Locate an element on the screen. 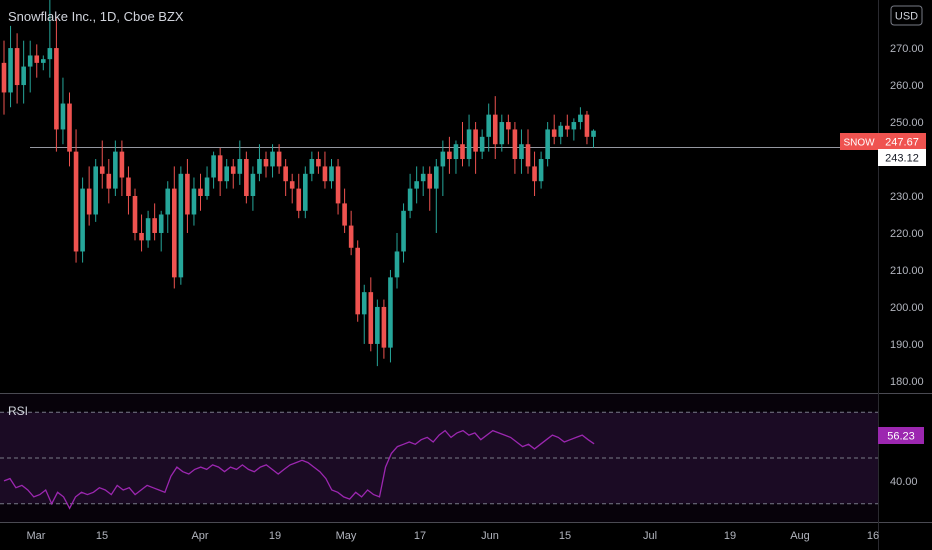 The width and height of the screenshot is (932, 550). rsi-label: RSI is located at coordinates (18, 411).